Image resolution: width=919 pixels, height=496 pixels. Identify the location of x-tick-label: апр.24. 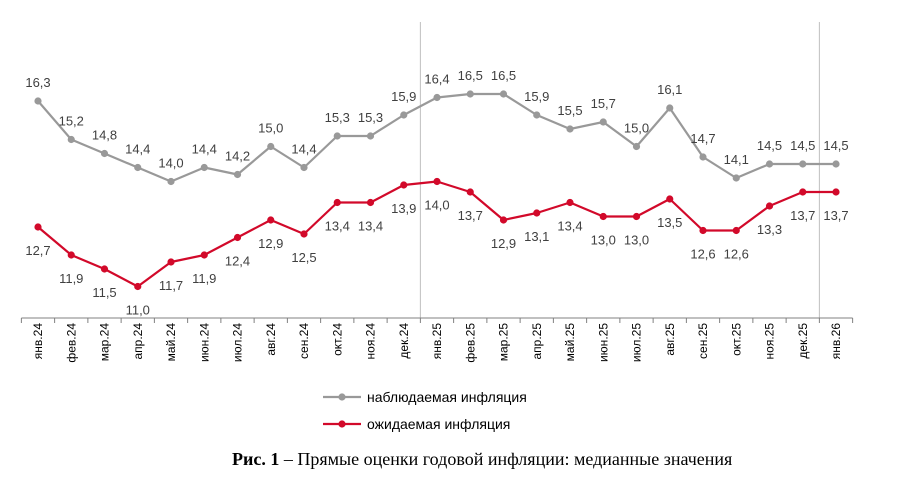
(138, 341).